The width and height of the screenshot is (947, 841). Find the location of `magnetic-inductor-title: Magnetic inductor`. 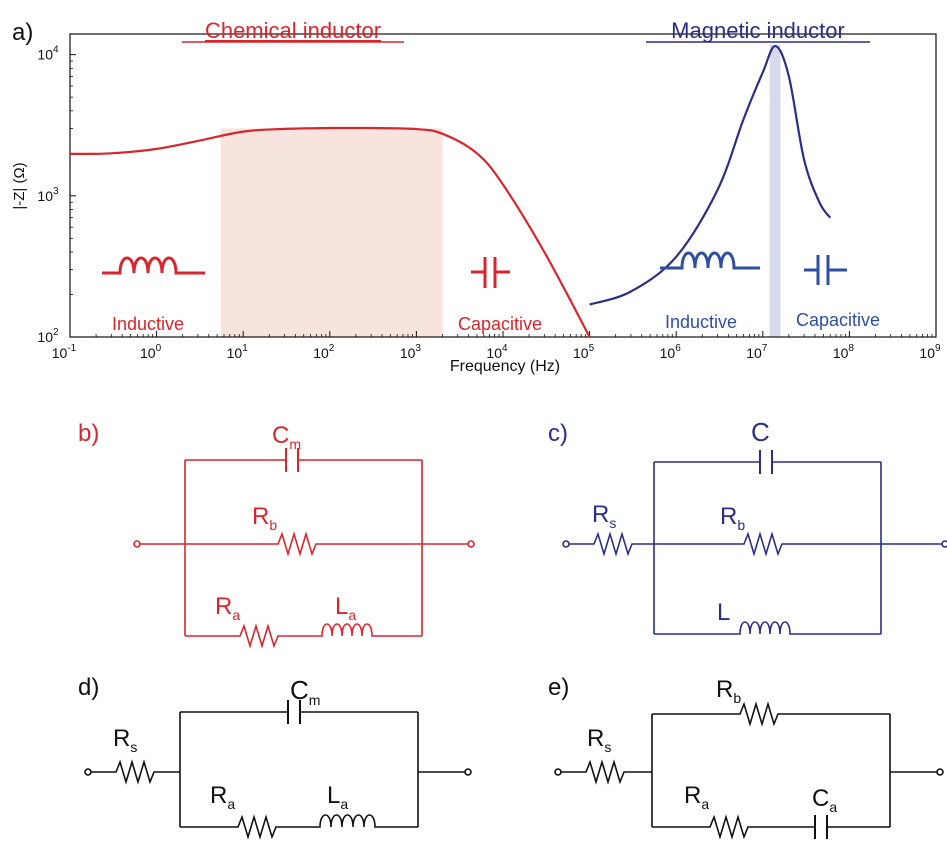

magnetic-inductor-title: Magnetic inductor is located at coordinates (758, 30).